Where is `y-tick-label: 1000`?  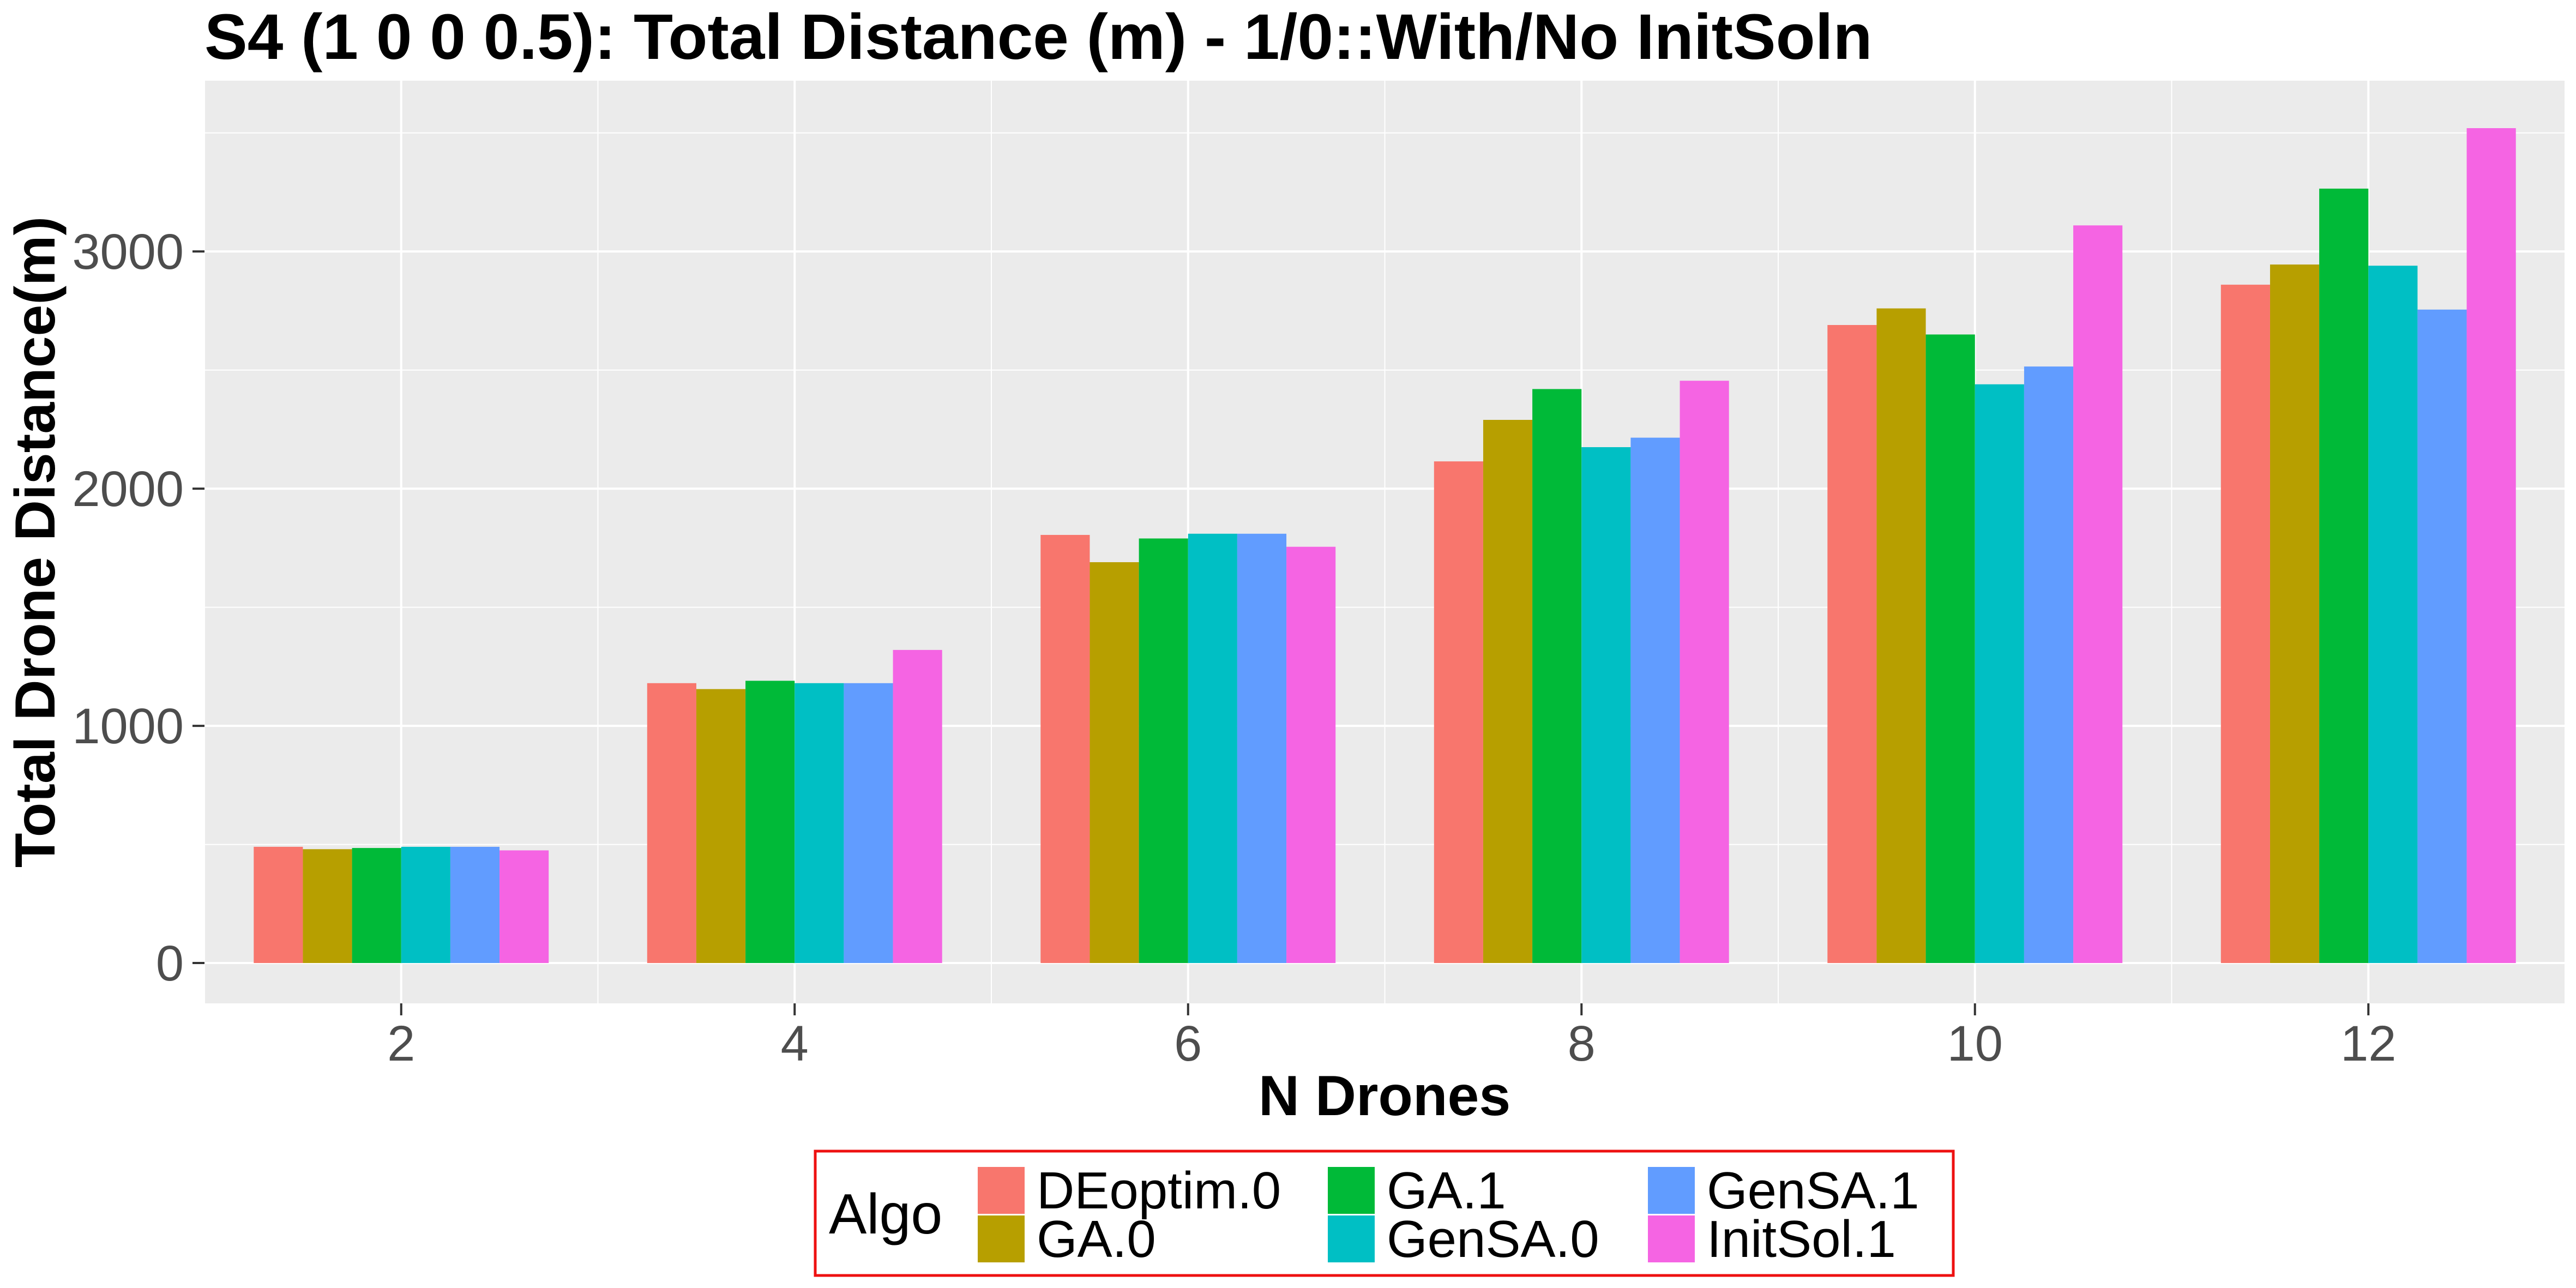
y-tick-label: 1000 is located at coordinates (128, 726).